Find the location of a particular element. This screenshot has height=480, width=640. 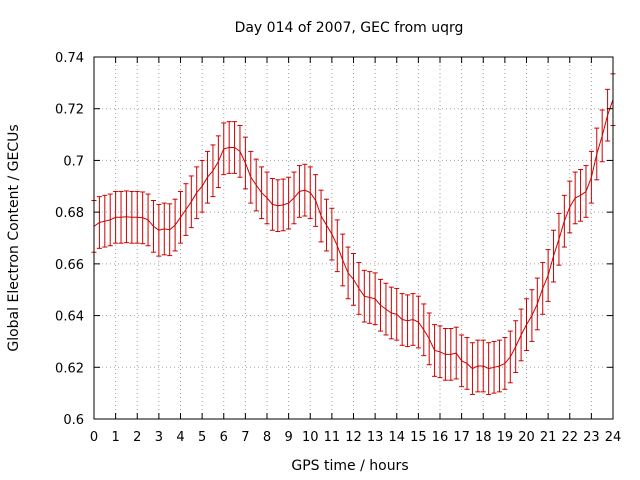

x-tick-label: 8 is located at coordinates (267, 437).